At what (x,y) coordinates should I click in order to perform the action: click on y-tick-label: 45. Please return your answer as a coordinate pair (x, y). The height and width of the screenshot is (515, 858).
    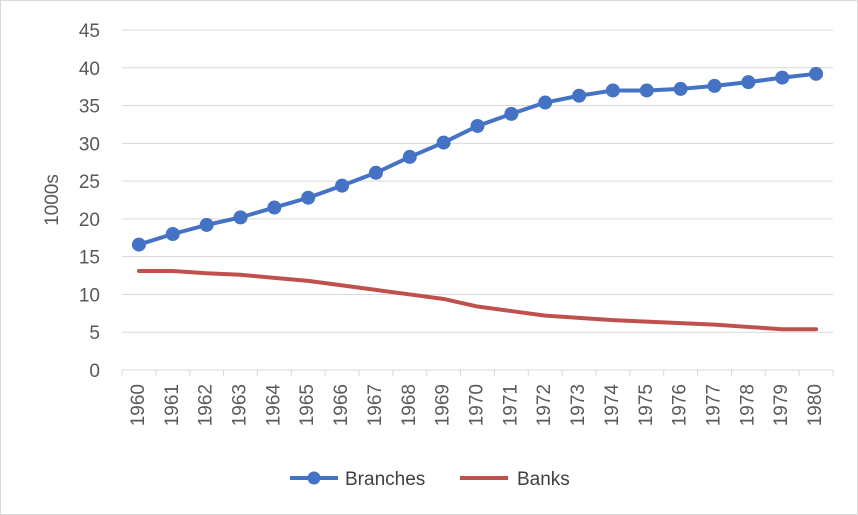
    Looking at the image, I should click on (89, 31).